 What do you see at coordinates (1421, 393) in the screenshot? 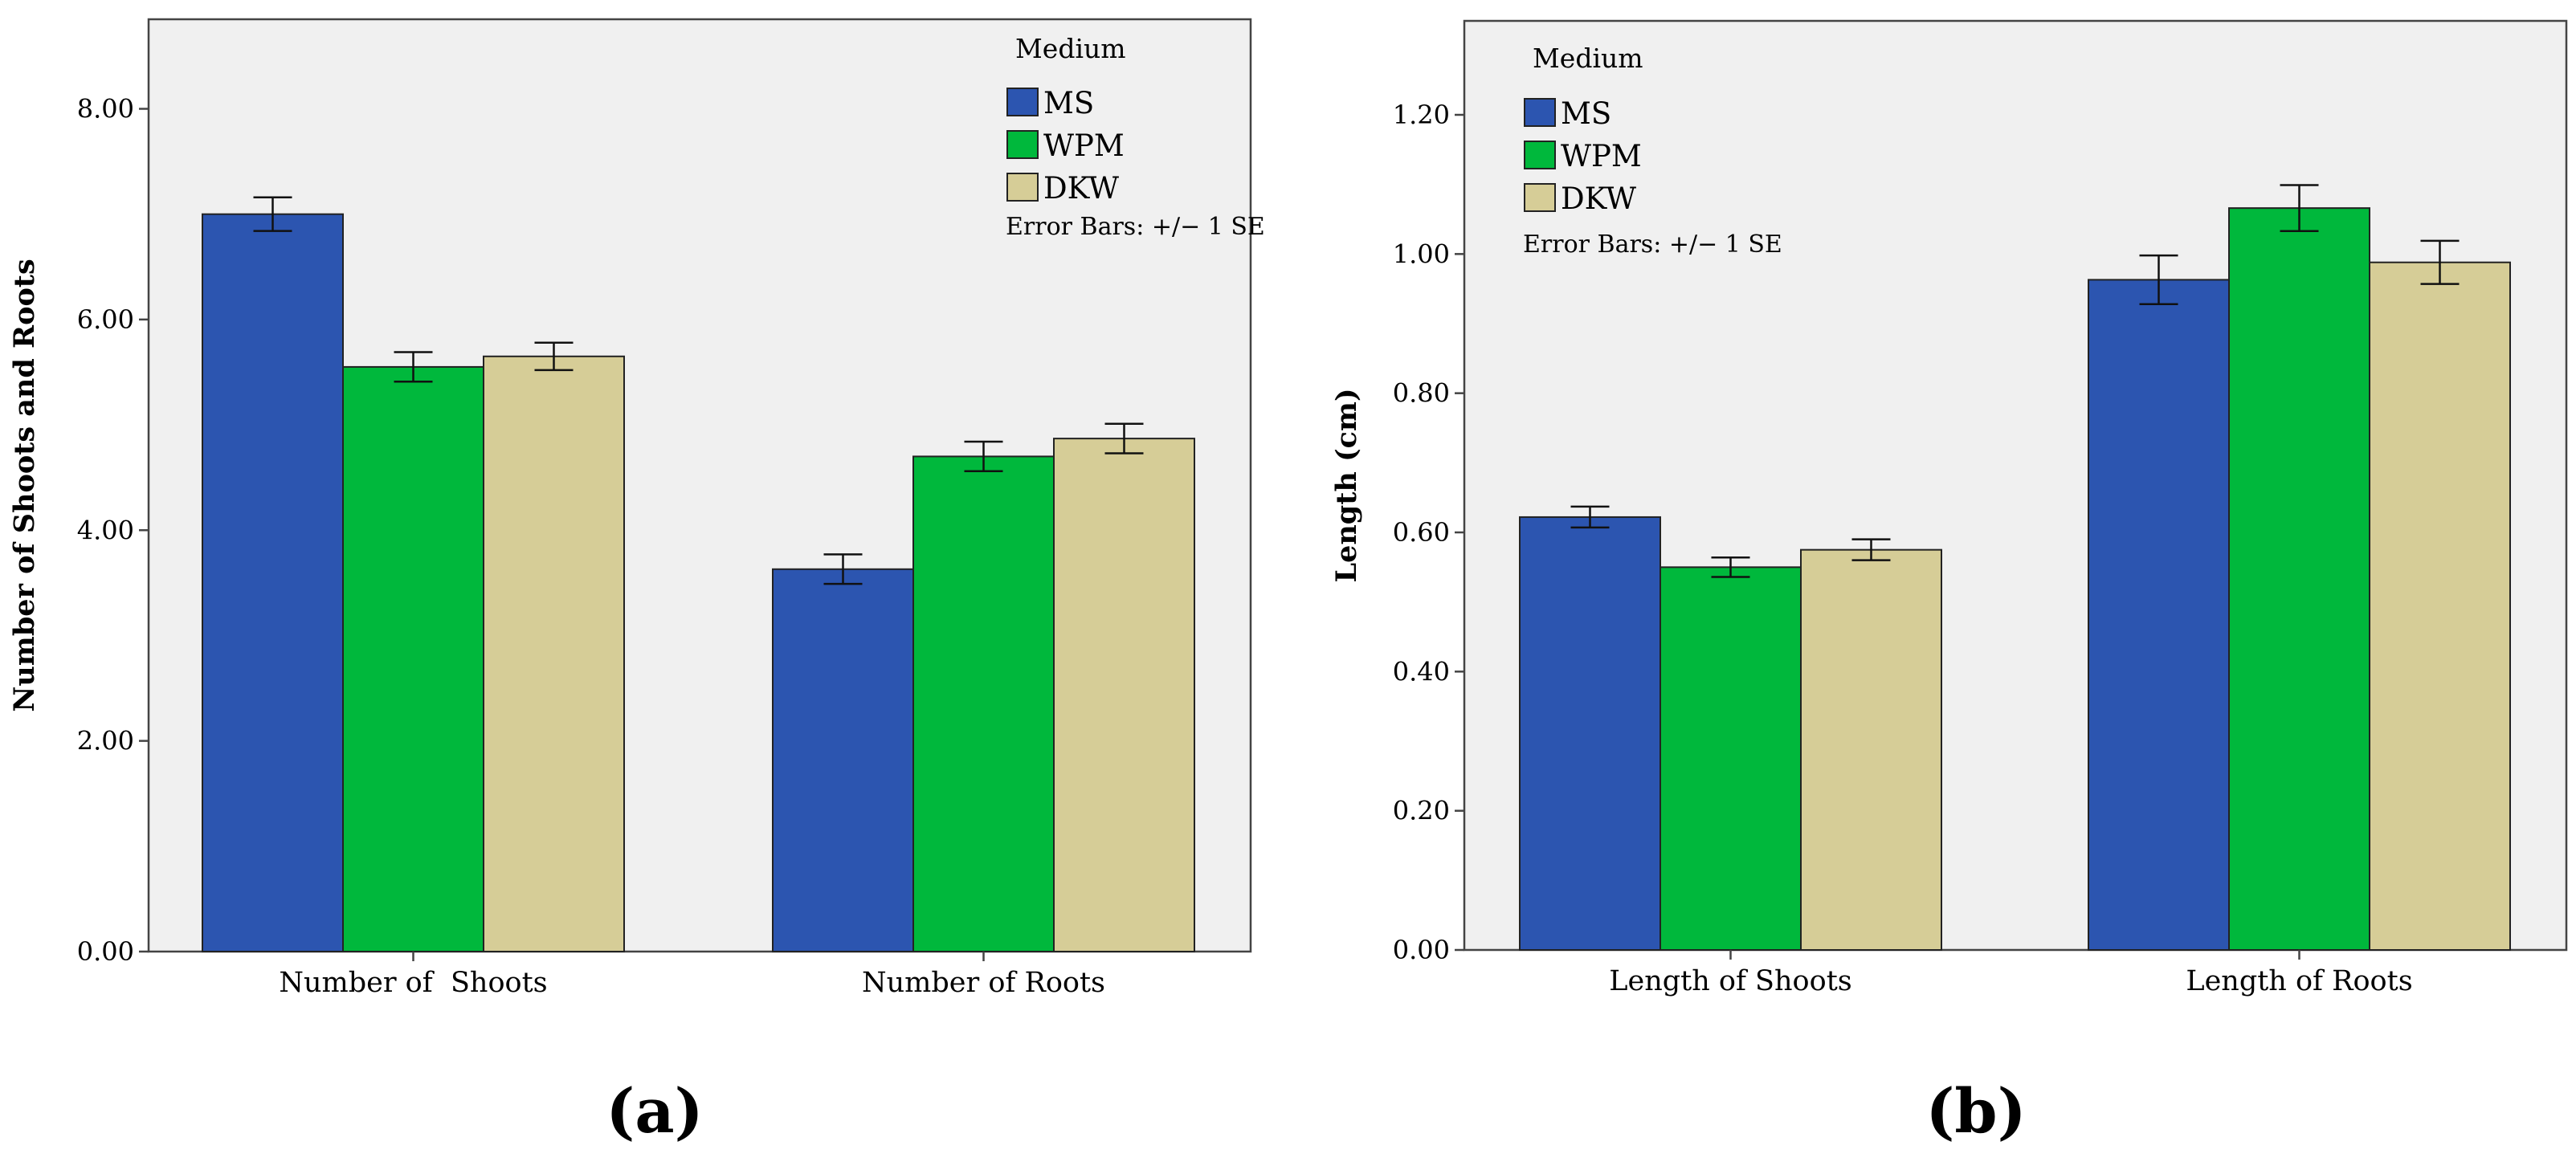
I see `y-tick-label: 0.80` at bounding box center [1421, 393].